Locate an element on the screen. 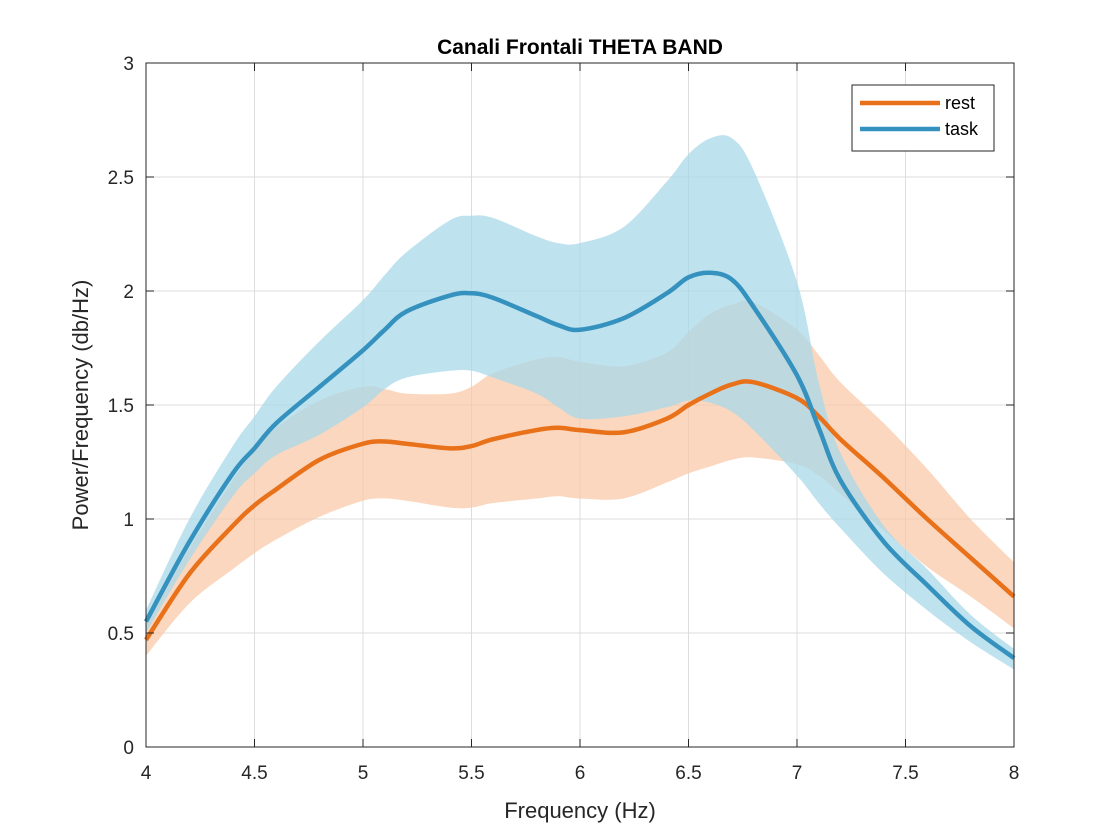  x-tick-label: 4.5 is located at coordinates (254, 773).